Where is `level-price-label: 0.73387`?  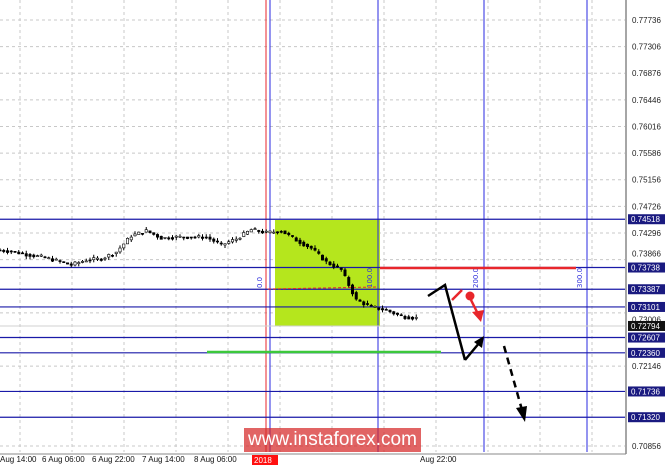 level-price-label: 0.73387 is located at coordinates (645, 289).